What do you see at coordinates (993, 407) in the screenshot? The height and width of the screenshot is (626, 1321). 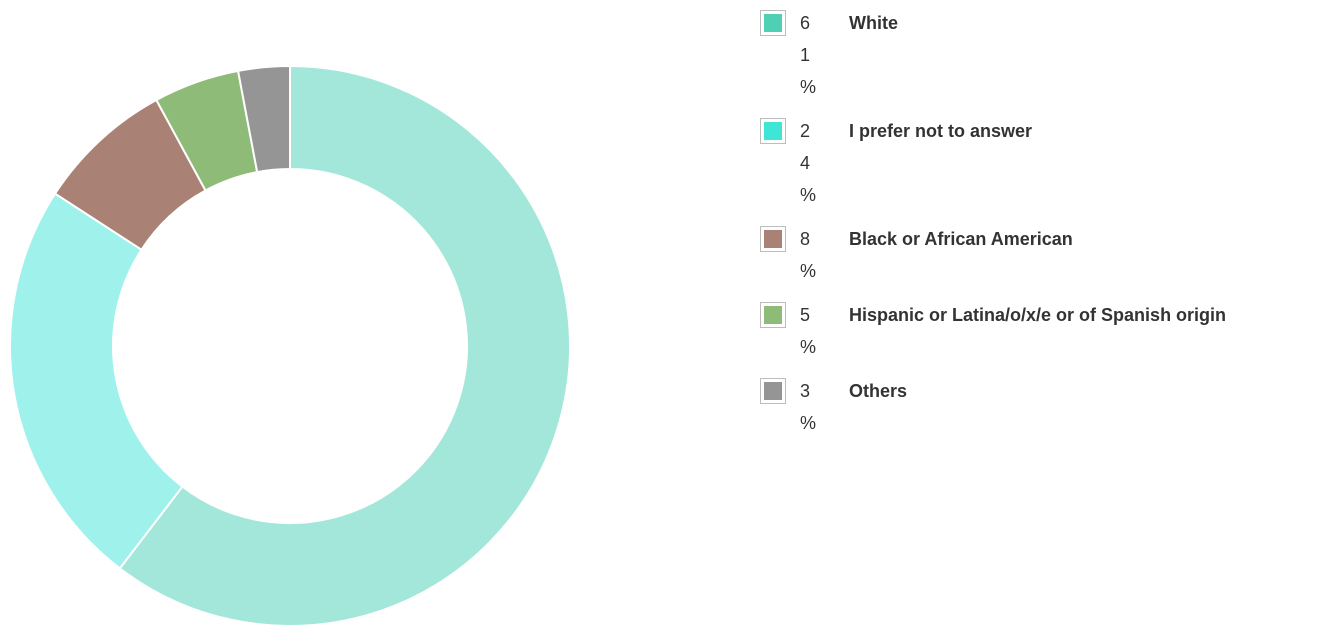 I see `legend-item: 3% Others` at bounding box center [993, 407].